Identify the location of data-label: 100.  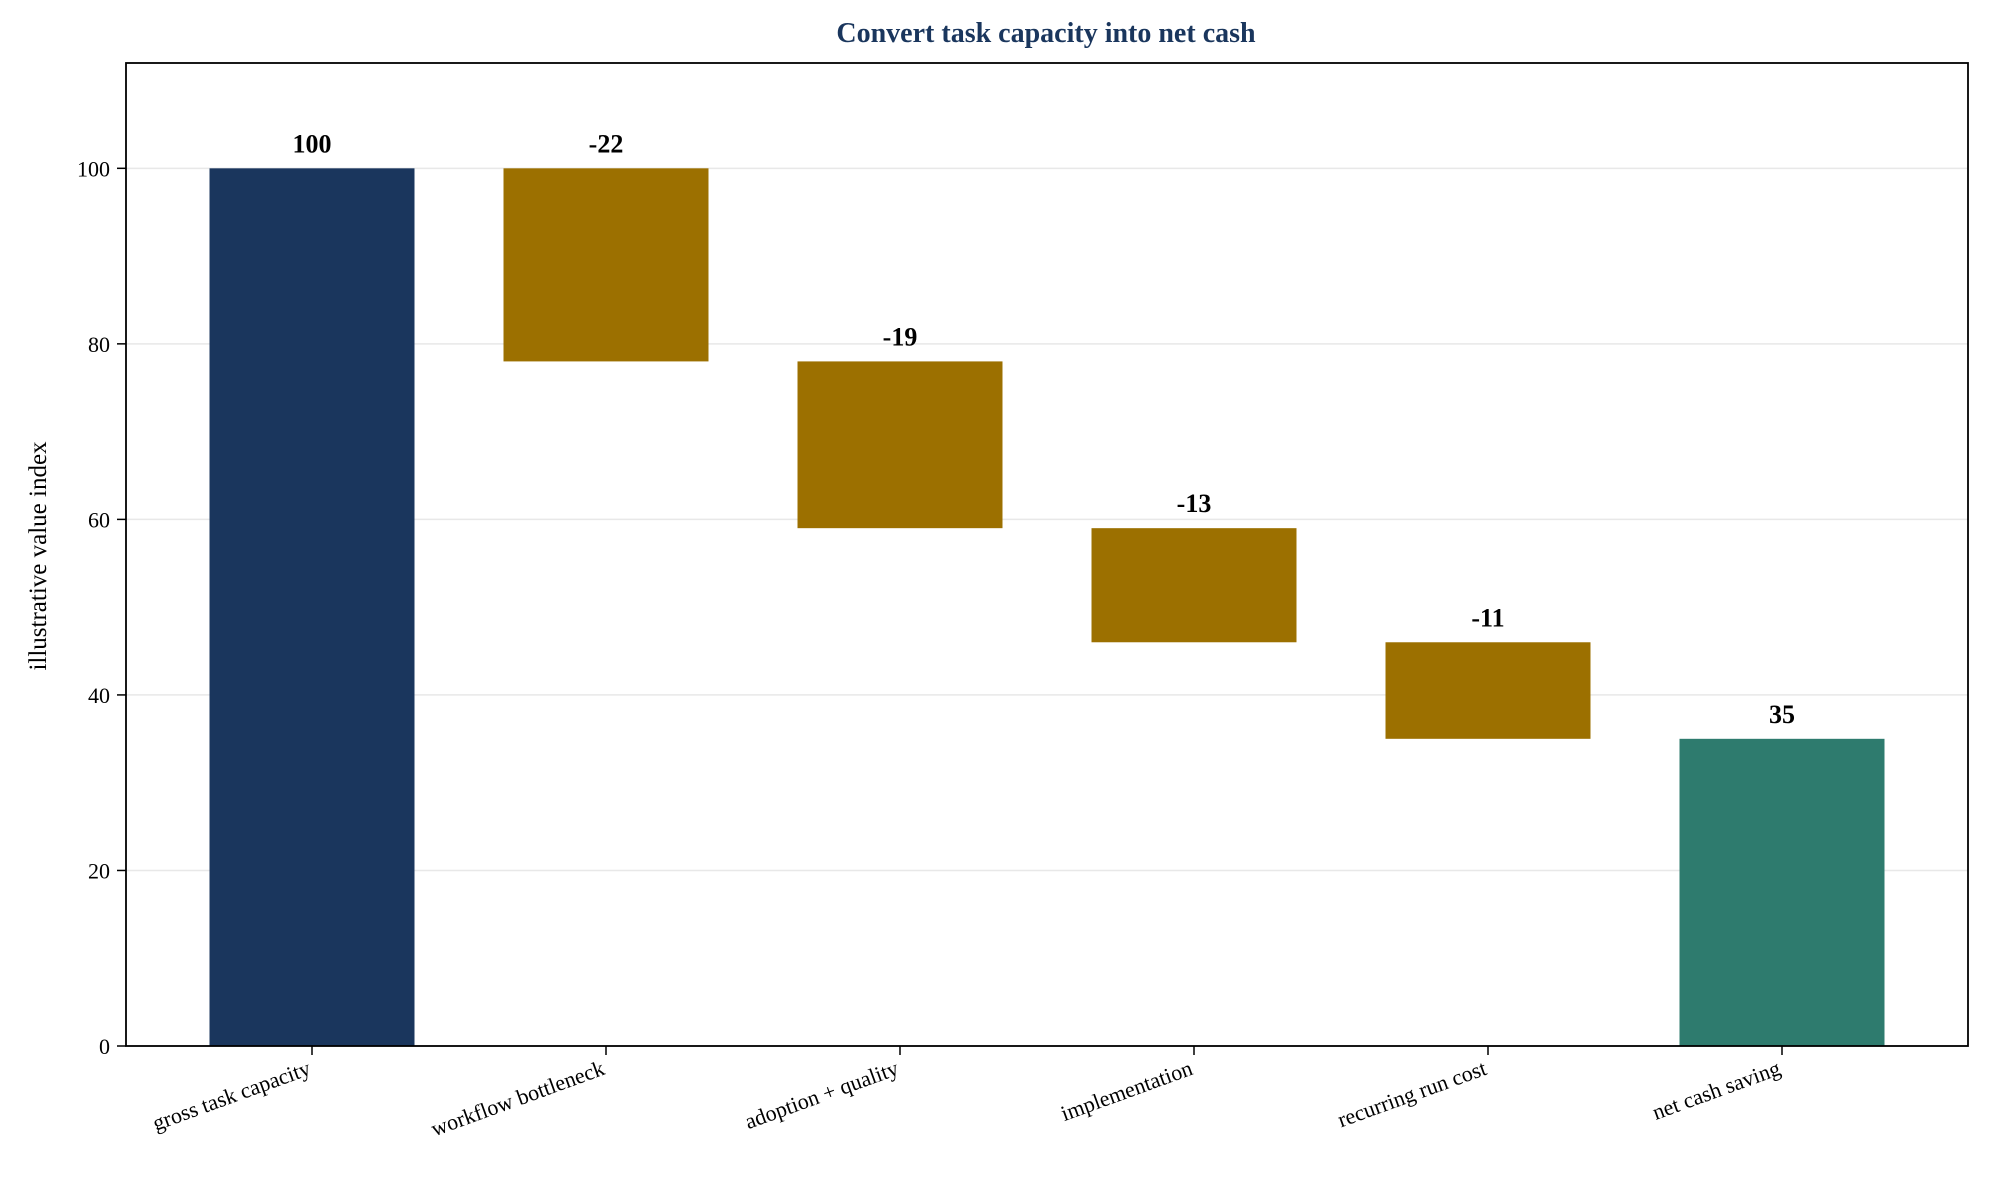
(312, 143).